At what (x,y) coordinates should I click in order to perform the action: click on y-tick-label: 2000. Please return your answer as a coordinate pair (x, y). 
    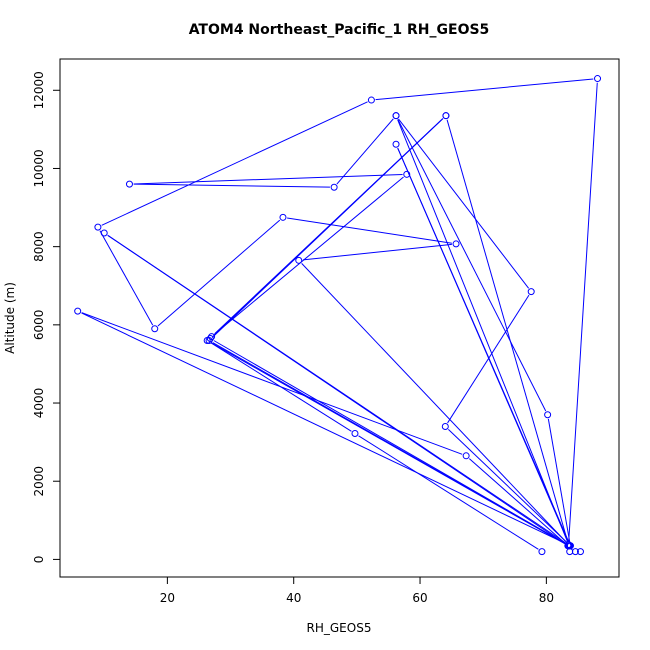
    Looking at the image, I should click on (39, 481).